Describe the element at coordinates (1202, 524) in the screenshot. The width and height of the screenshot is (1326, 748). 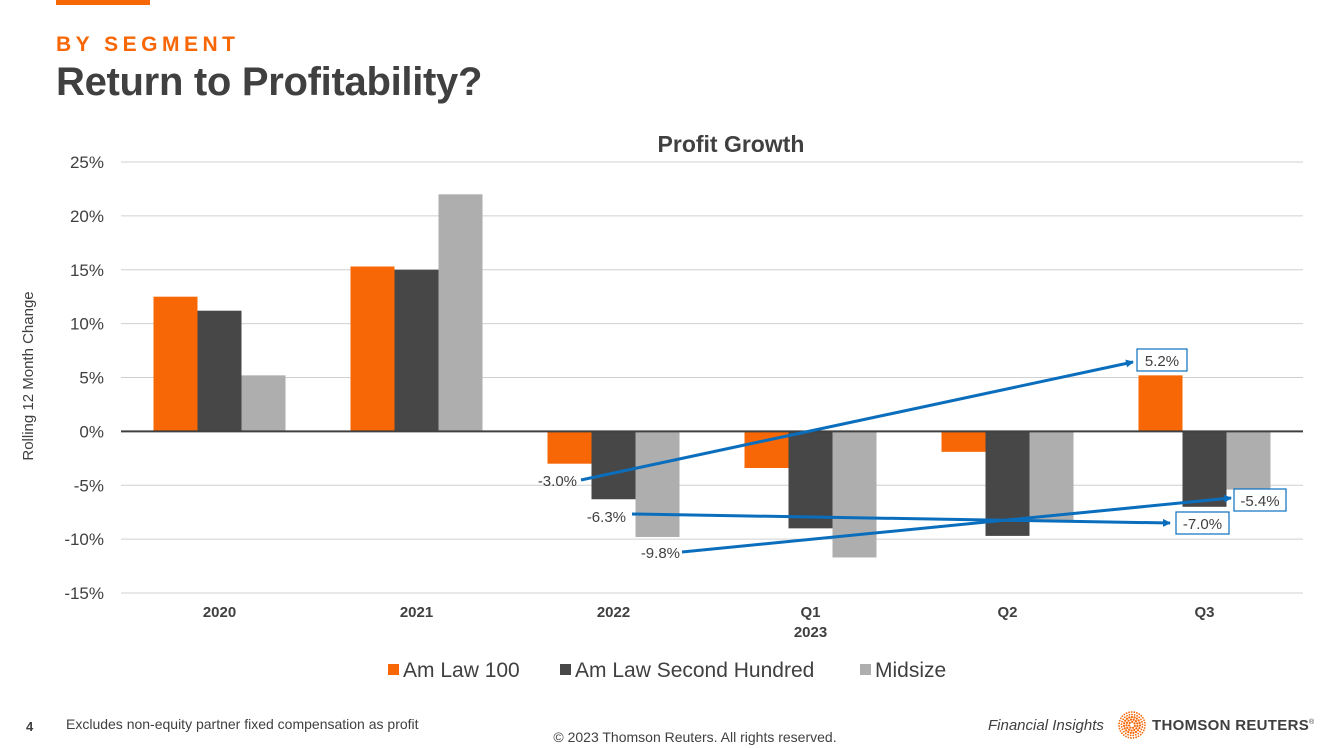
I see `annotation-end-label: -7.0%` at that location.